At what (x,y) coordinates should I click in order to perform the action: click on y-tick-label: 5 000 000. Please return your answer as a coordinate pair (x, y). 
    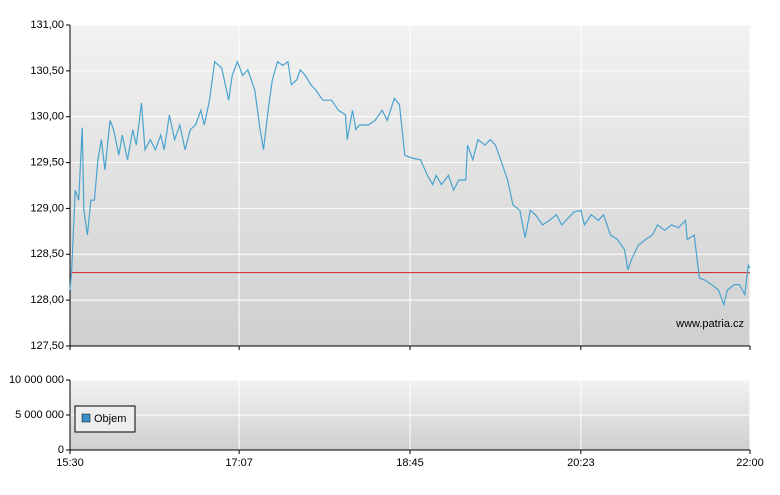
    Looking at the image, I should click on (39, 415).